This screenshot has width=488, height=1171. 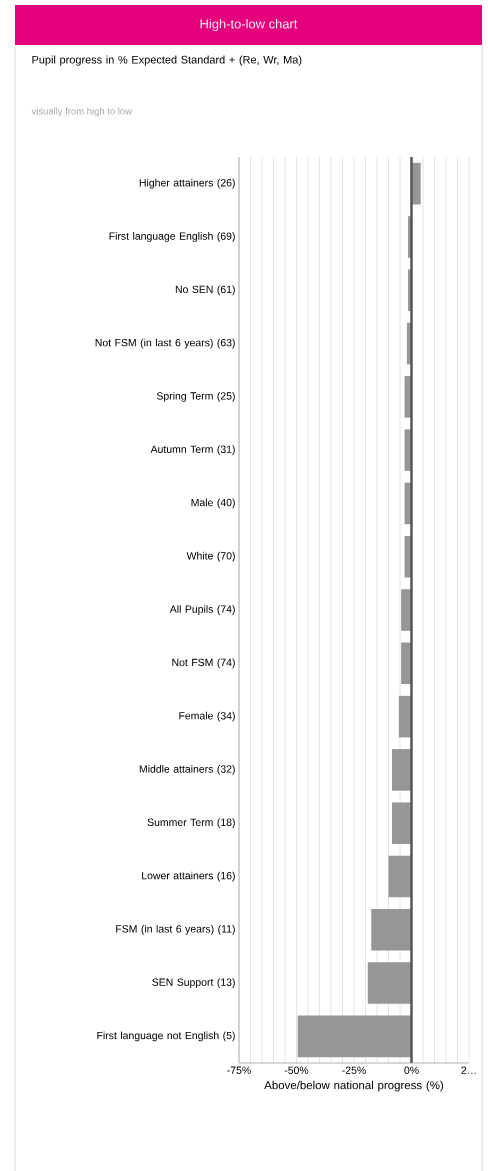 I want to click on y-tick-label: Female (34), so click(x=207, y=716).